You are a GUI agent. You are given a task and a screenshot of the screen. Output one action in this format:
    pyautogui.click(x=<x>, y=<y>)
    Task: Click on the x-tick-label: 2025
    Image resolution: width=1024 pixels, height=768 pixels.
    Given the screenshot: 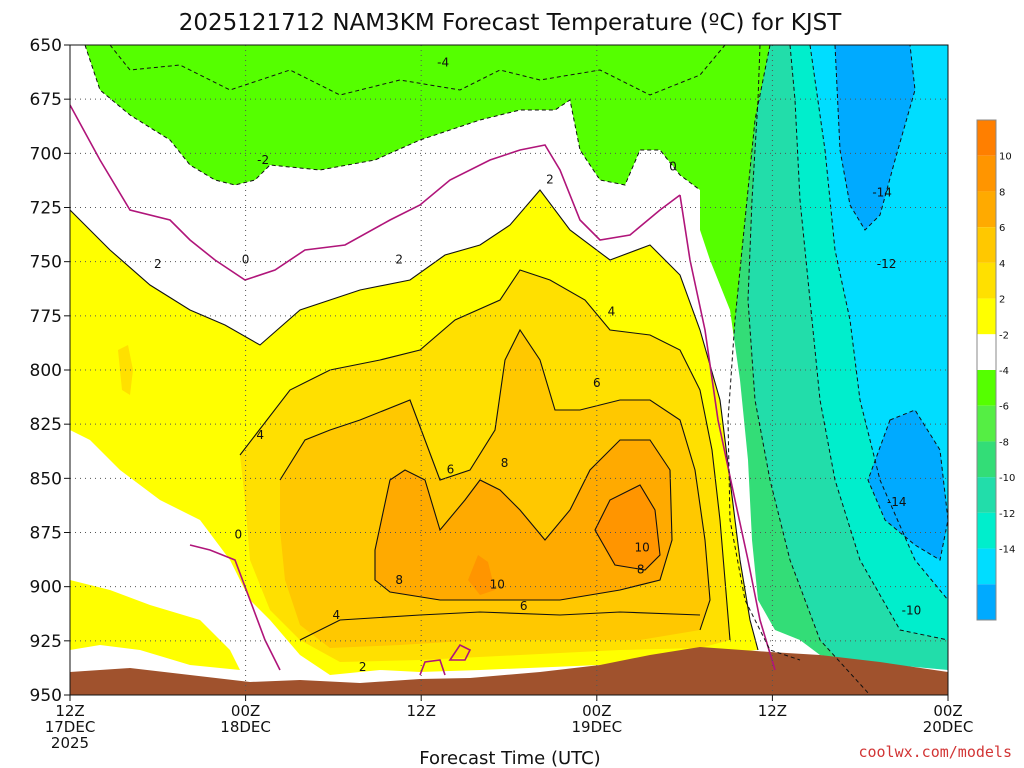 What is the action you would take?
    pyautogui.click(x=70, y=743)
    